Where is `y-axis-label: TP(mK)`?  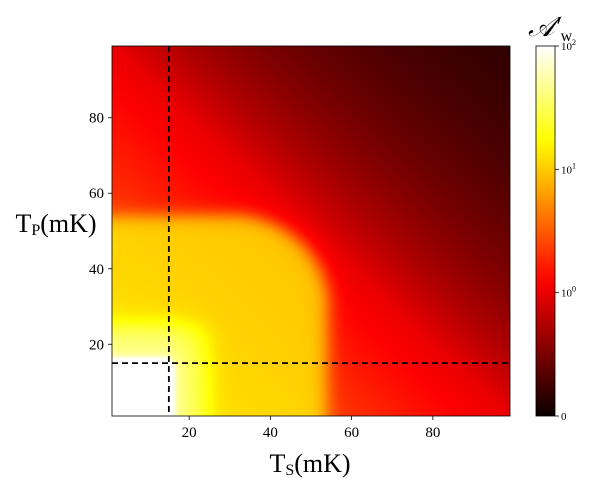
y-axis-label: TP(mK) is located at coordinates (55, 224).